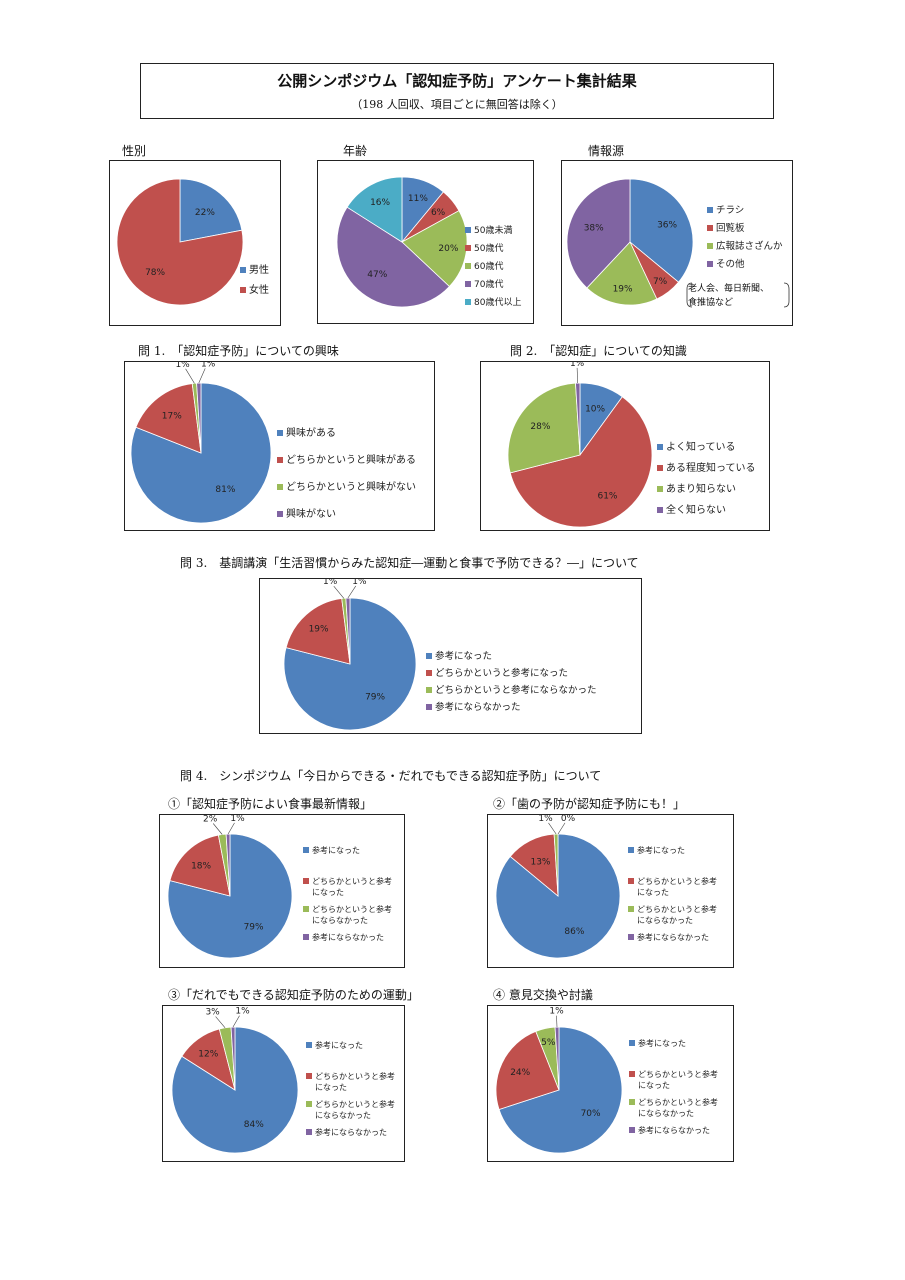 The width and height of the screenshot is (905, 1280). Describe the element at coordinates (730, 228) in the screenshot. I see `legend-label-source-1: 回覧板` at that location.